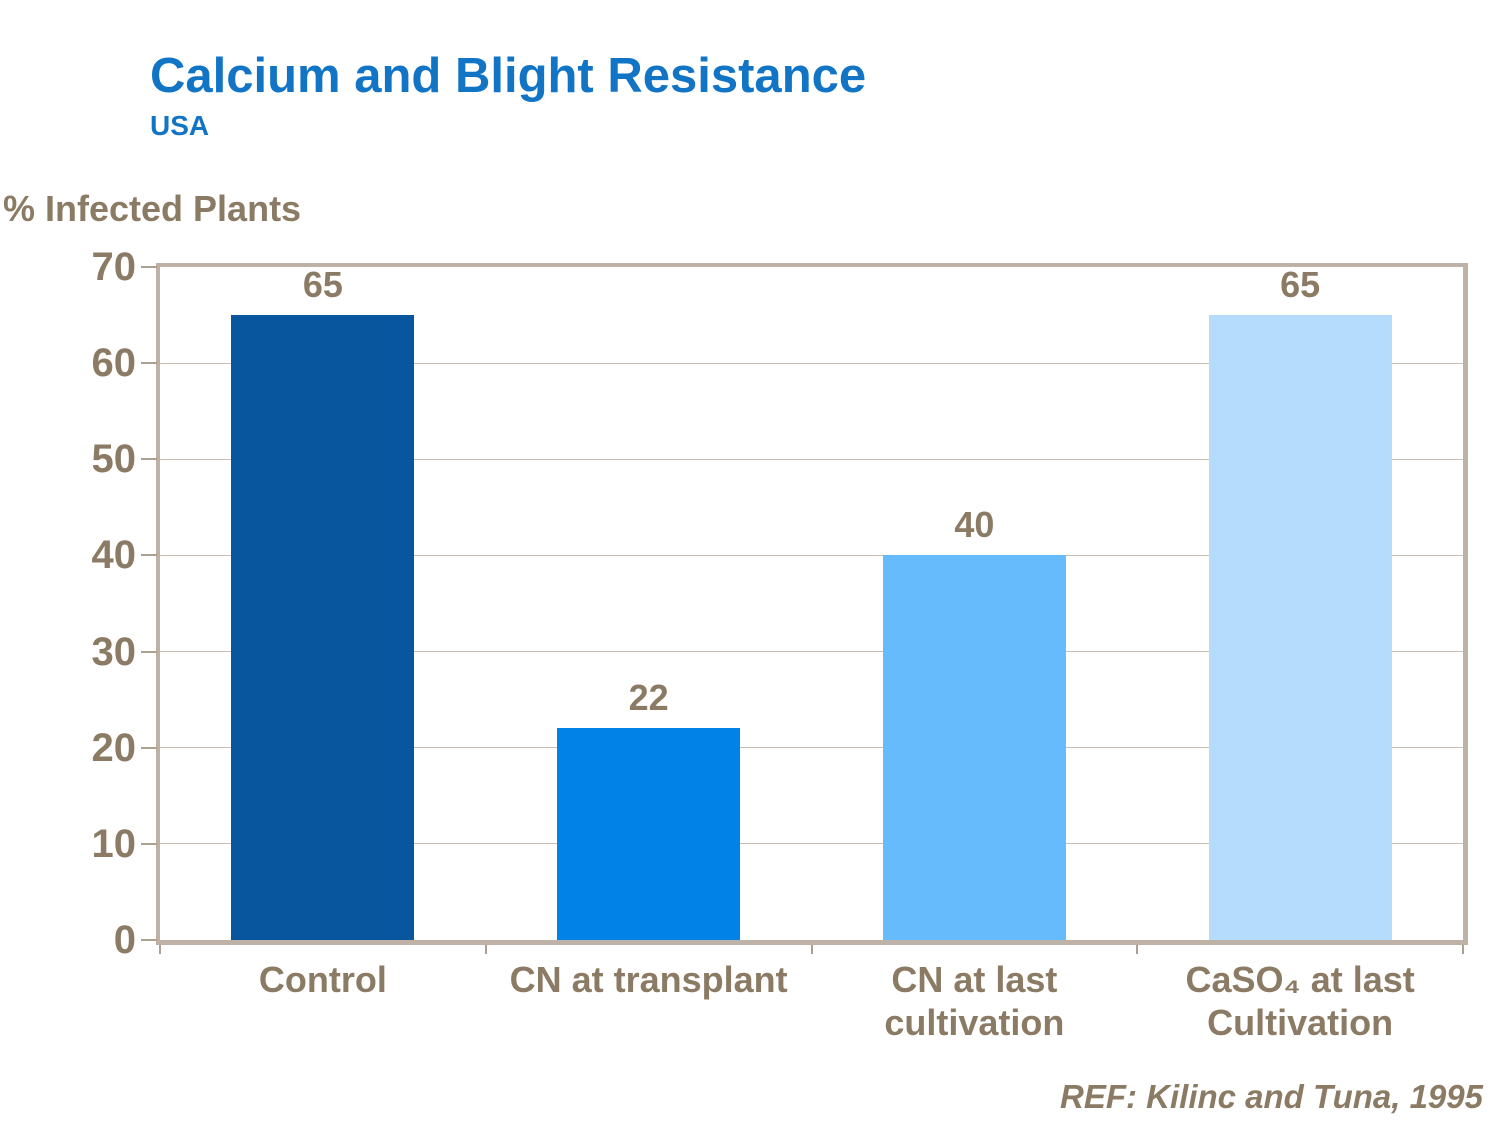 The height and width of the screenshot is (1125, 1500). I want to click on x-axis-category-label: Control, so click(322, 979).